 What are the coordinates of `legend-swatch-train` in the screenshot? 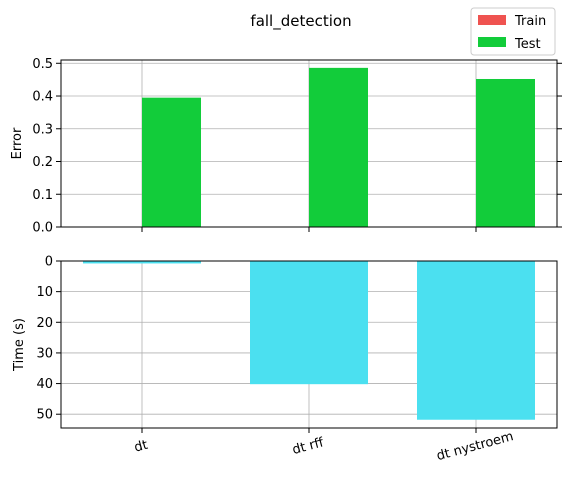 It's located at (492, 20).